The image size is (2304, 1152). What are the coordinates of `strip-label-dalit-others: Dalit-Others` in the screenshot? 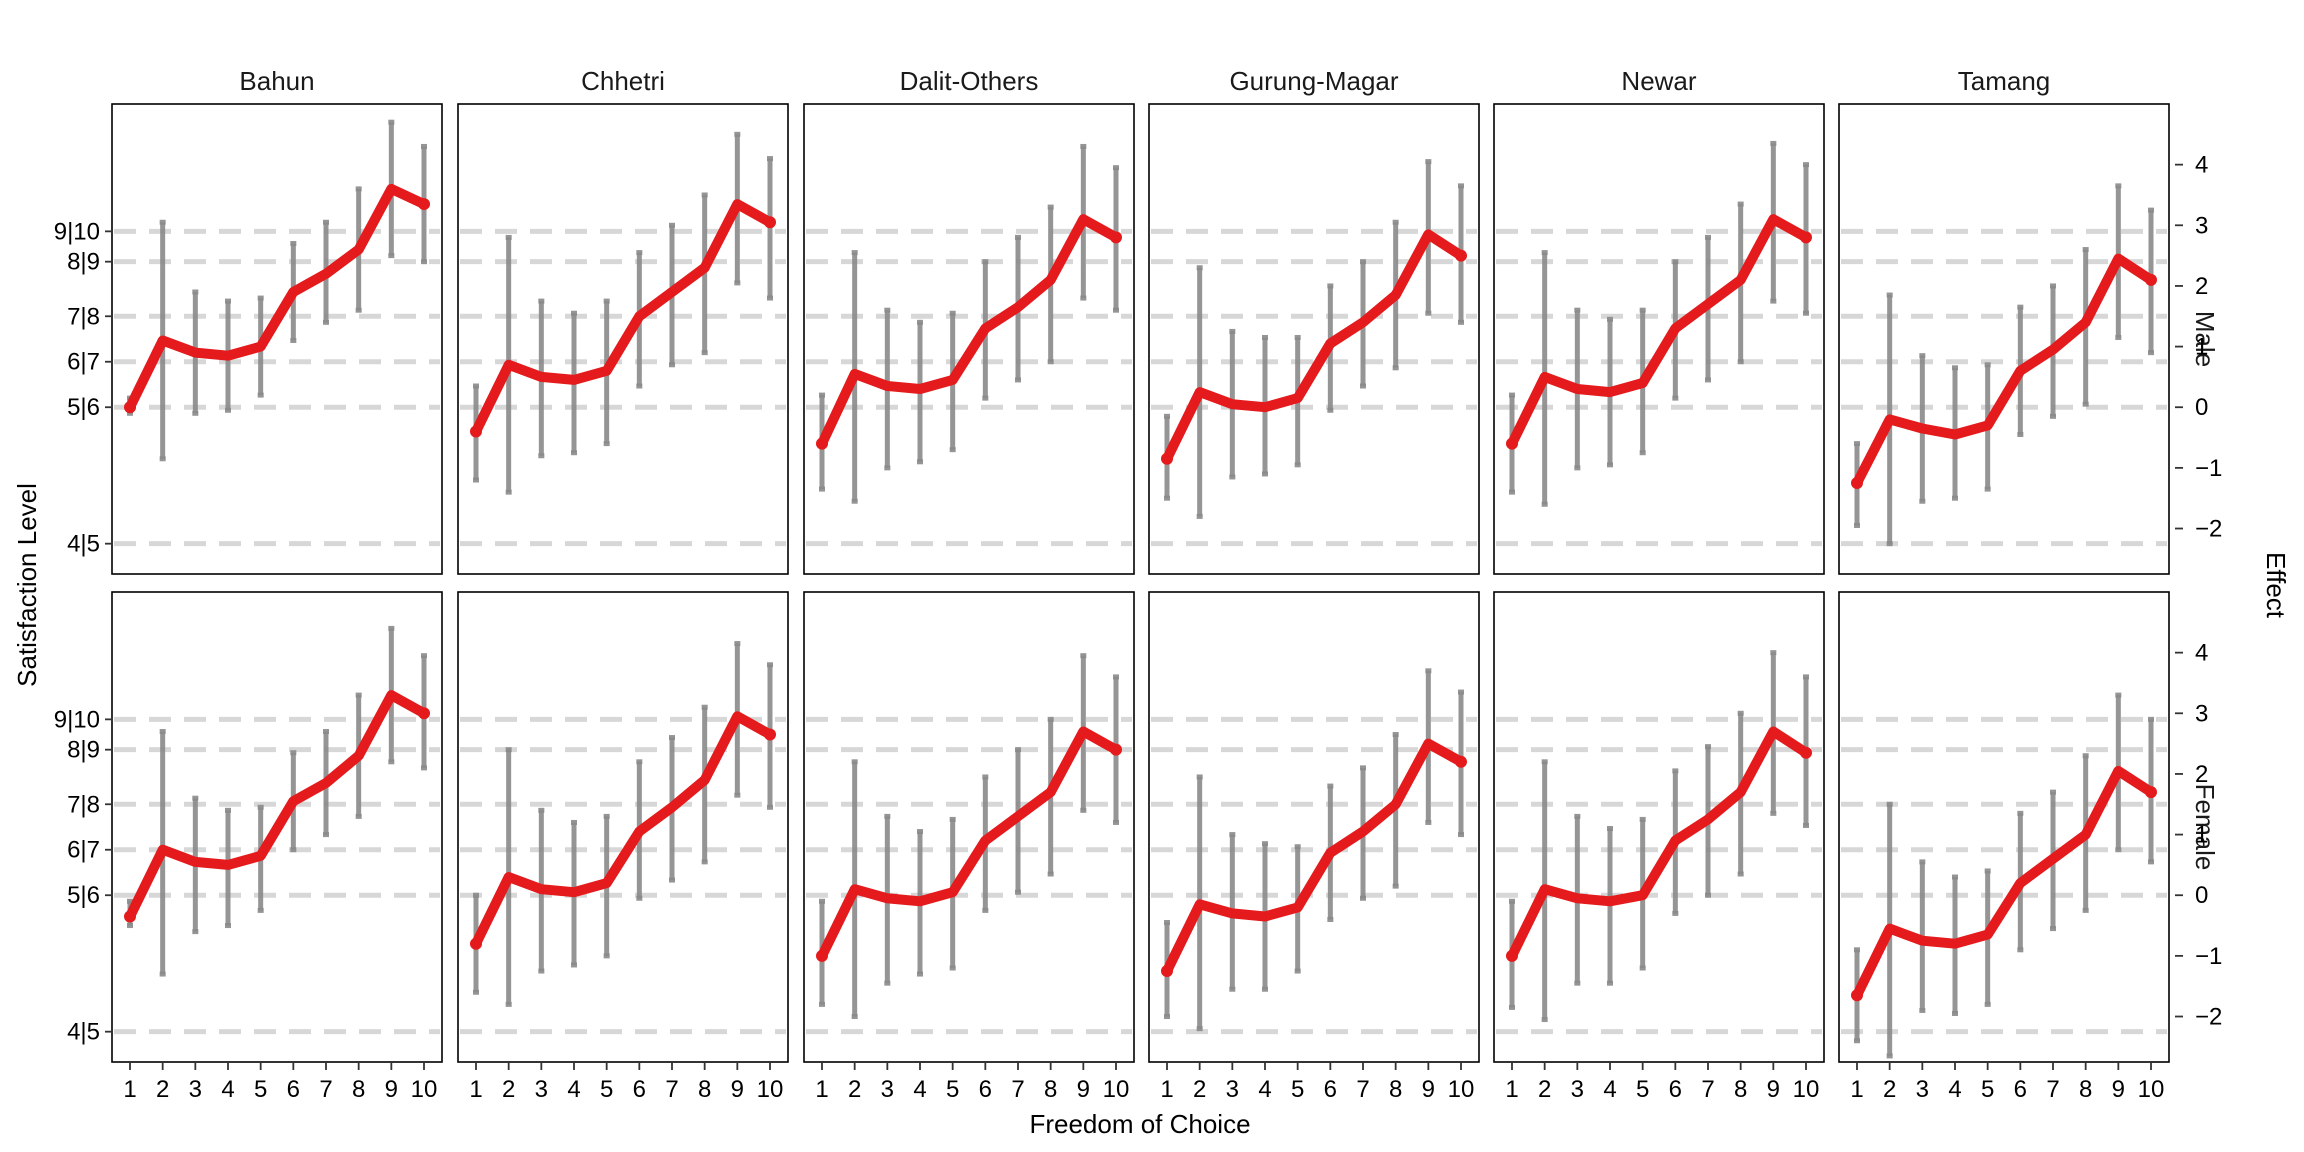 It's located at (969, 81).